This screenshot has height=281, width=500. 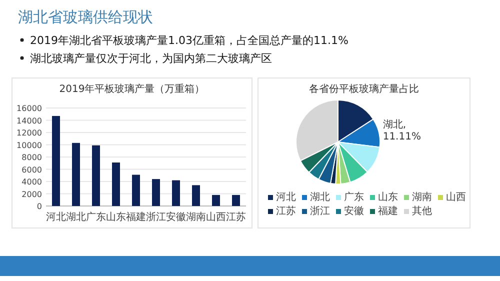 I want to click on x-tick-label: 湖南, so click(x=196, y=217).